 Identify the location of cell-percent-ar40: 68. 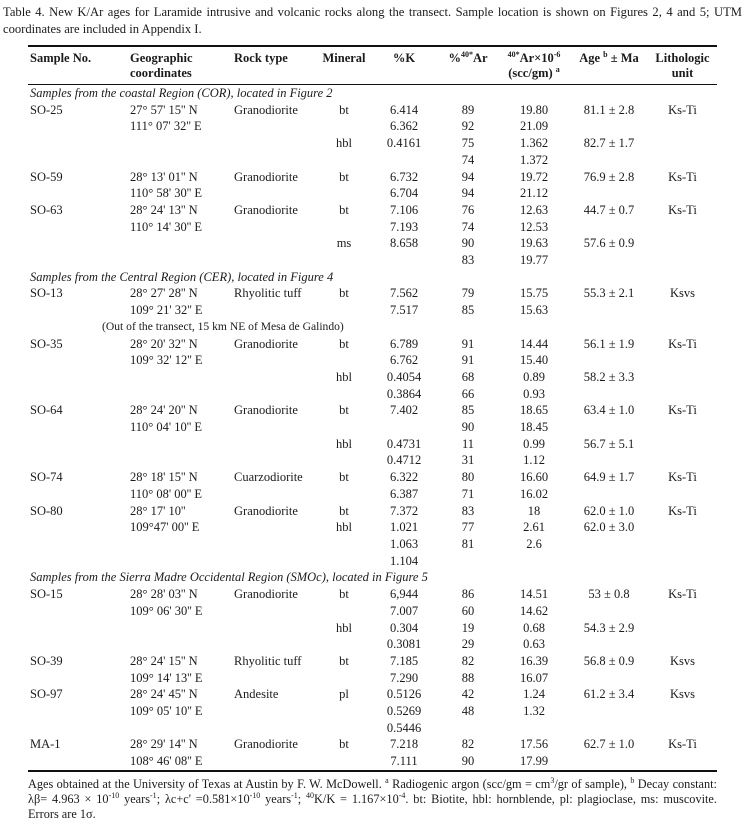
(468, 376).